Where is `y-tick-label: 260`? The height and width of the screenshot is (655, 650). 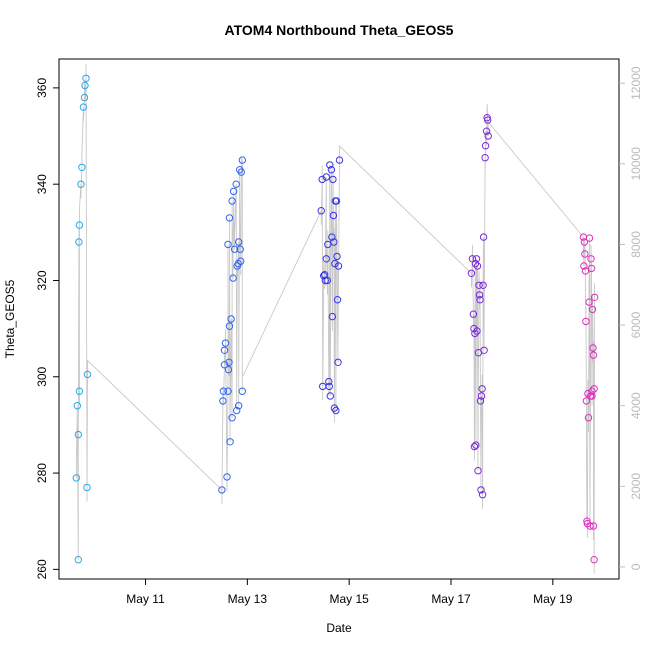
y-tick-label: 260 is located at coordinates (42, 569).